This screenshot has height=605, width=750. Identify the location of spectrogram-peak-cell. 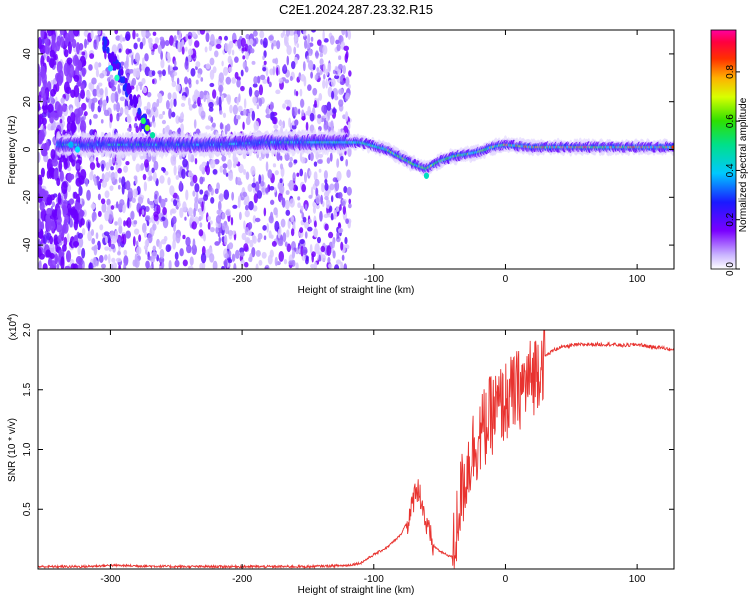
(77, 149).